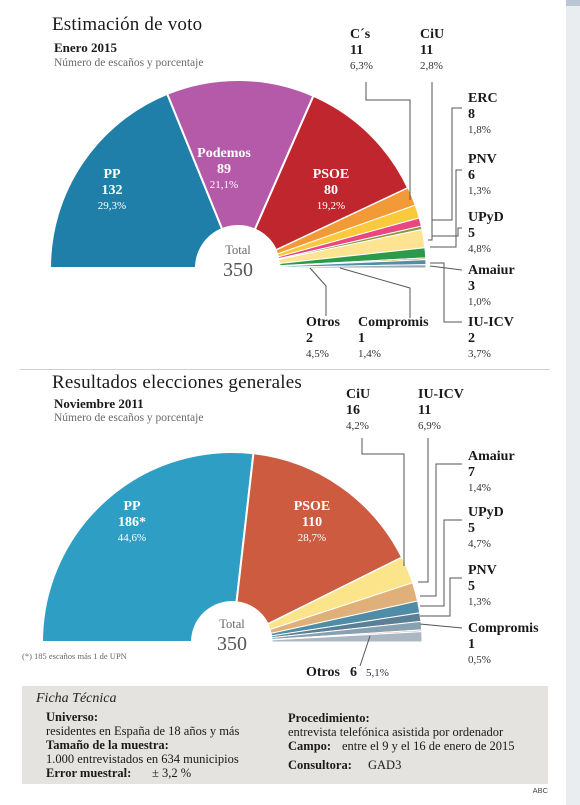 This screenshot has height=805, width=580. I want to click on chart2-label-psoe-pct: 28,7%, so click(312, 538).